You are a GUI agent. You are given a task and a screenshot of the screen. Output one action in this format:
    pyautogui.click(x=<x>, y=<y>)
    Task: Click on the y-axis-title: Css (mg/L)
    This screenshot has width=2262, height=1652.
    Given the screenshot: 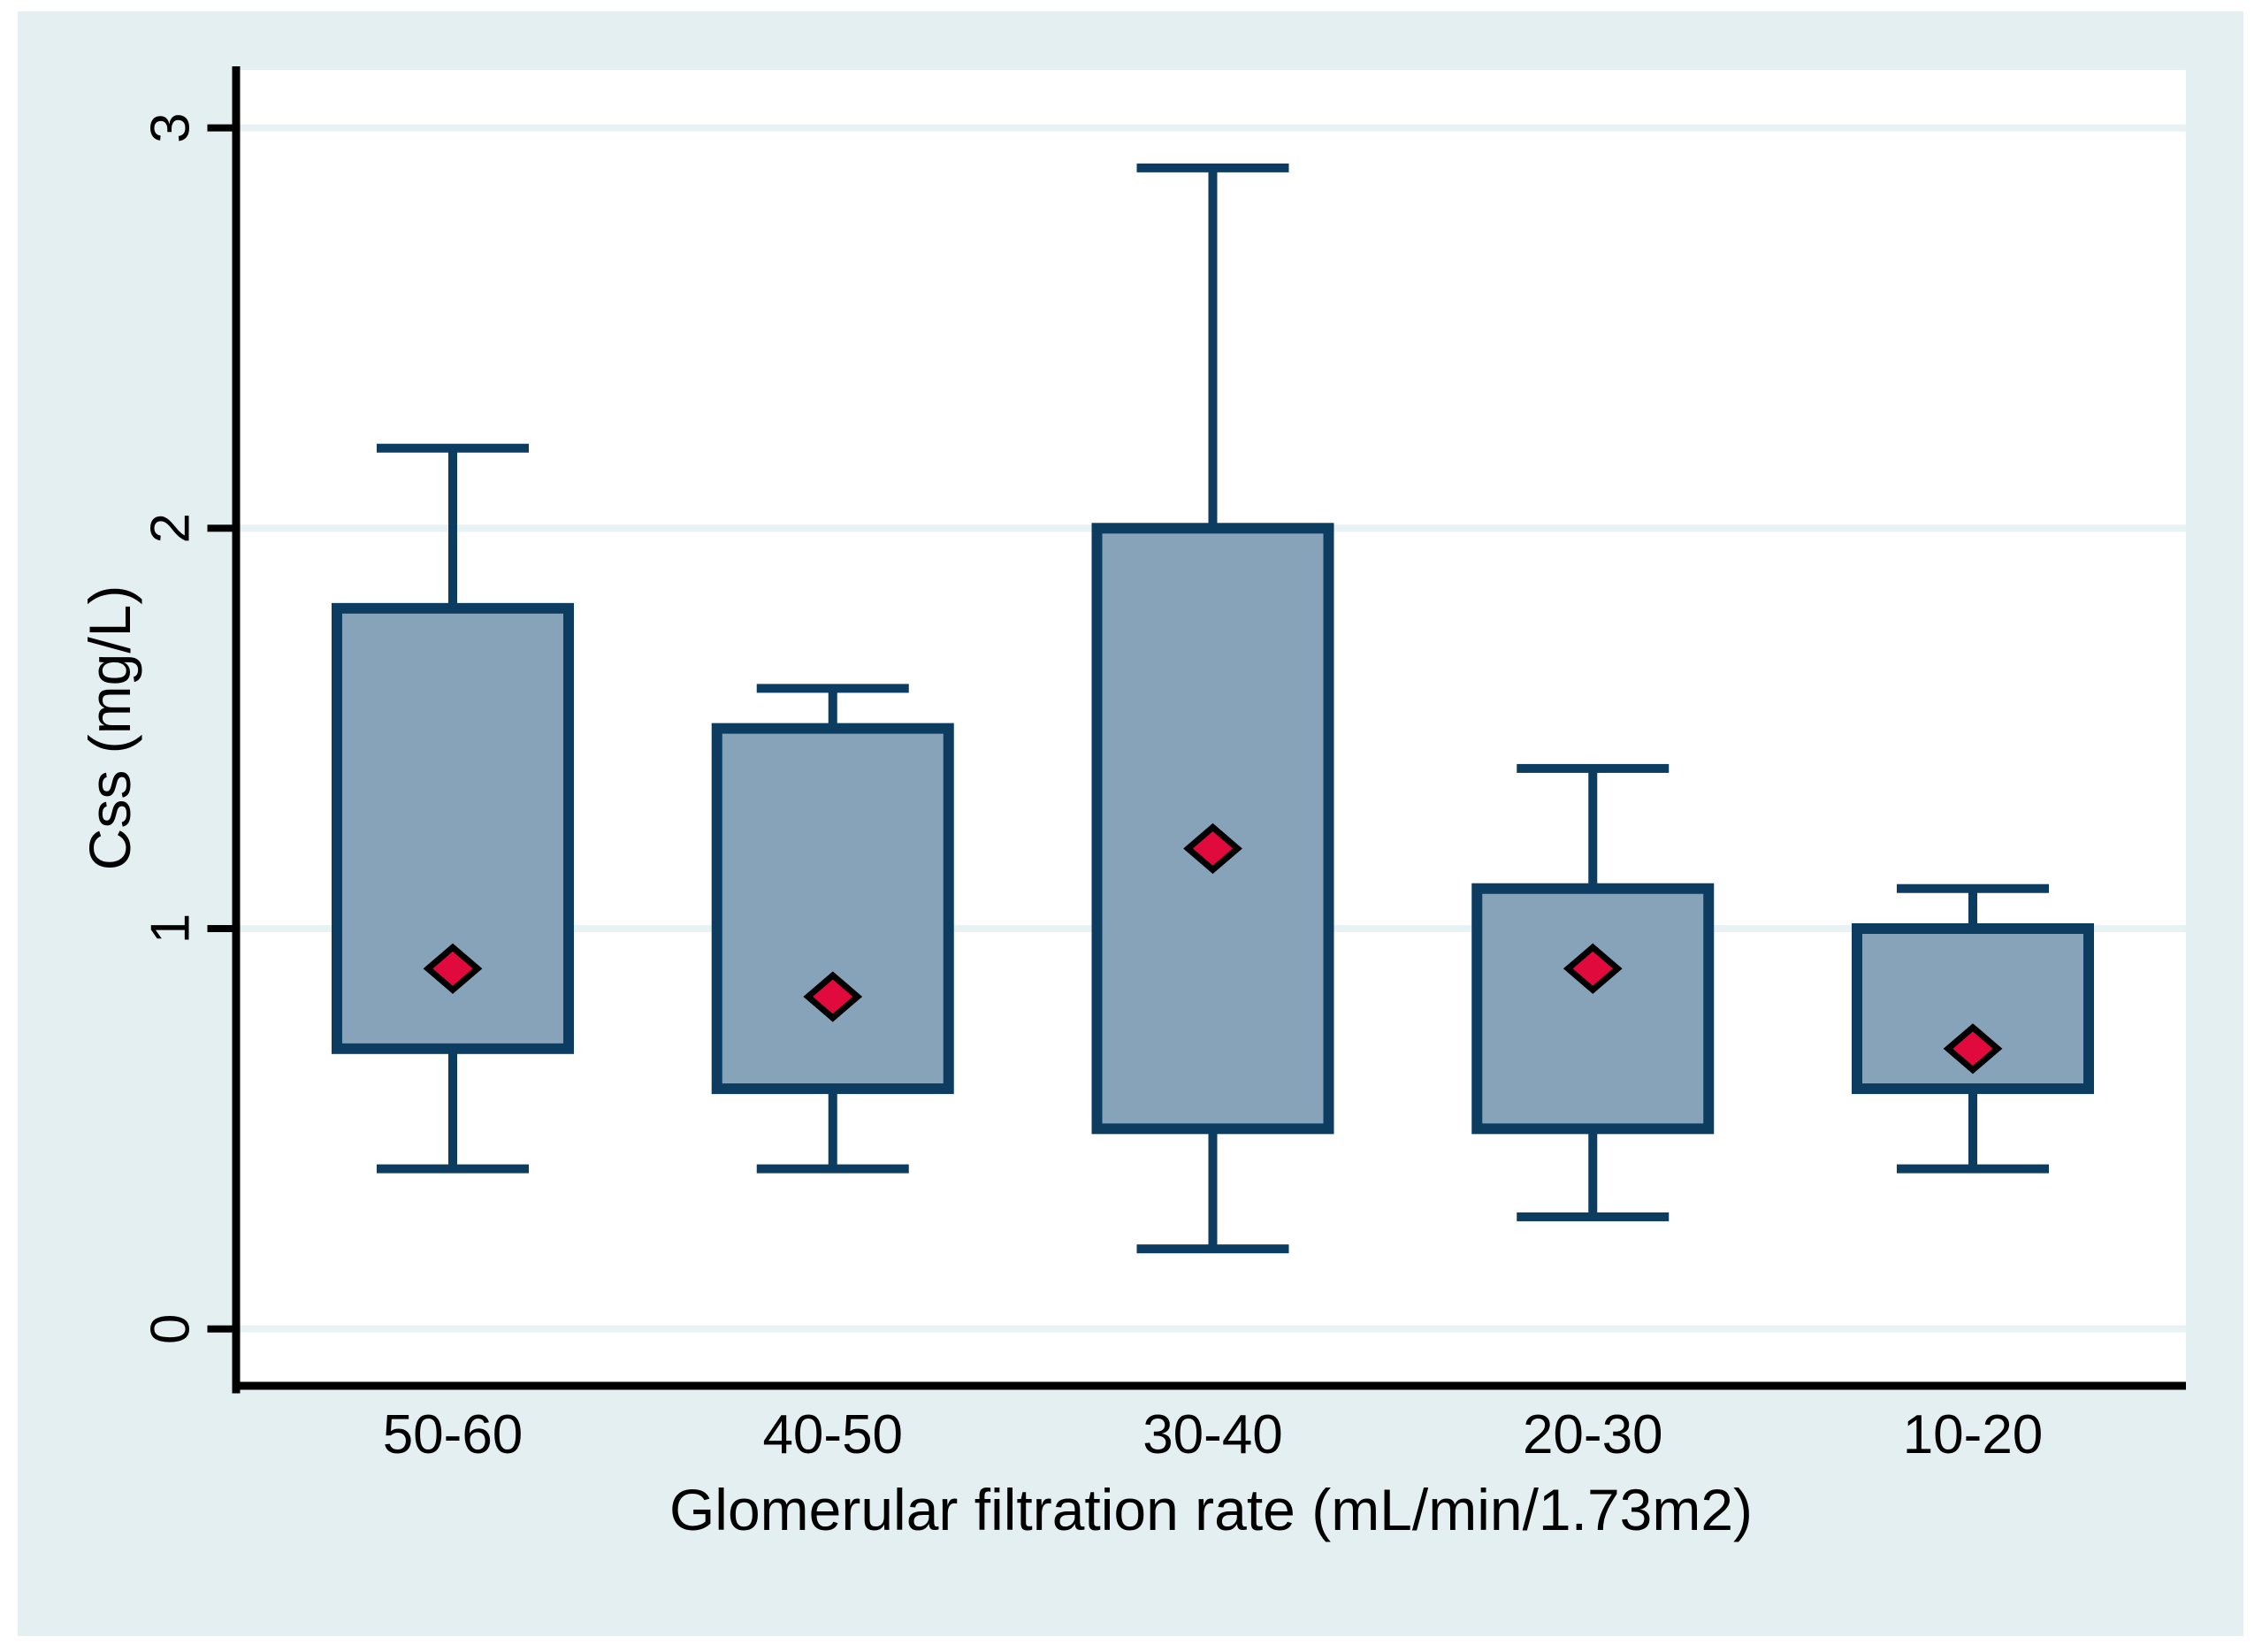 What is the action you would take?
    pyautogui.click(x=109, y=728)
    